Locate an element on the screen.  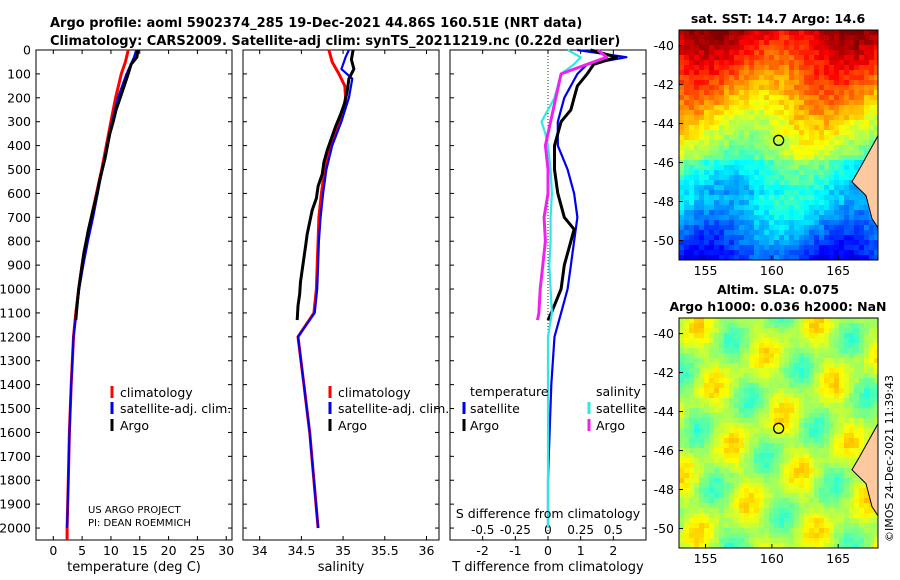
depth-tick-label: 600 is located at coordinates (19, 193).